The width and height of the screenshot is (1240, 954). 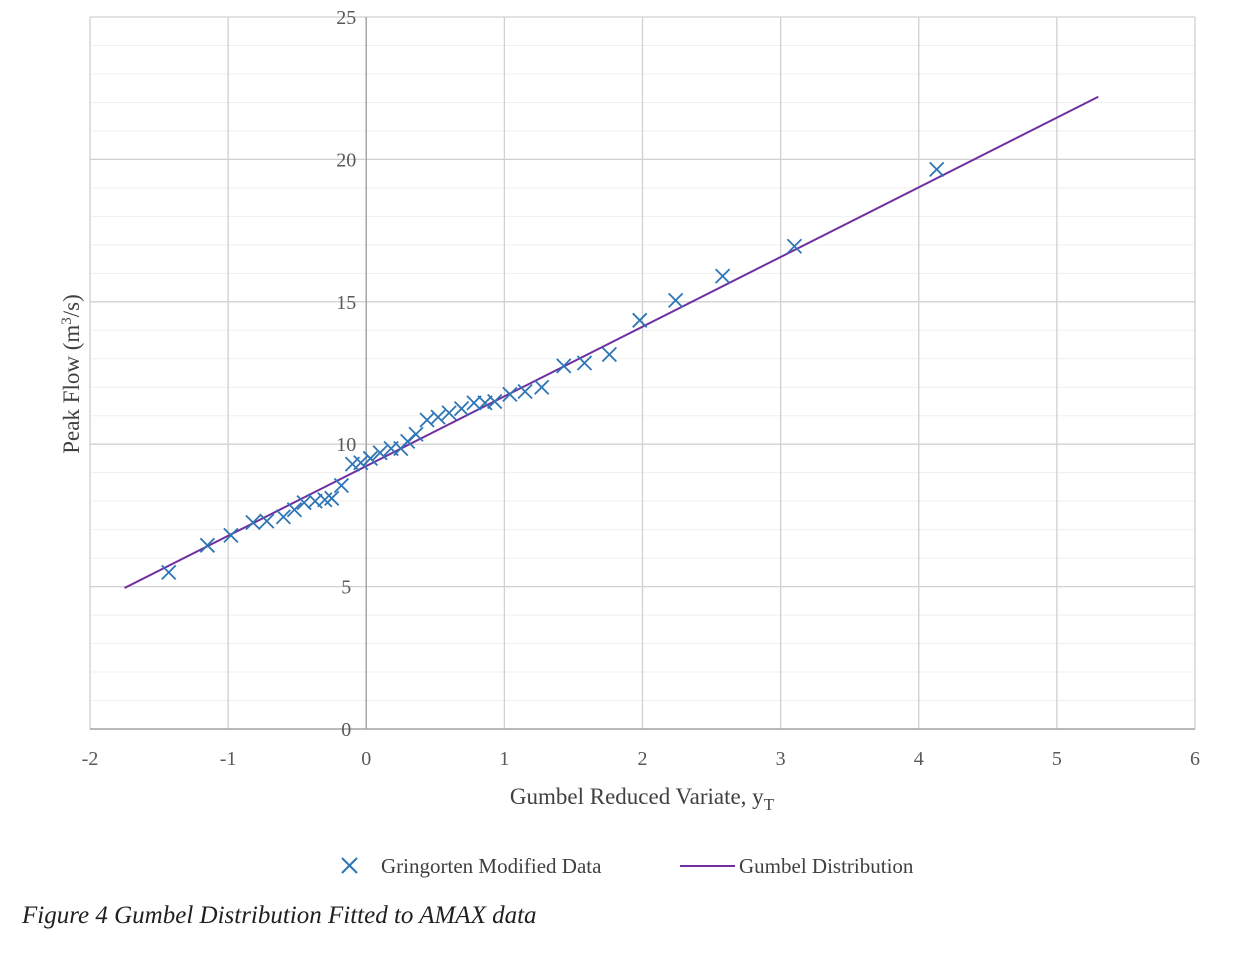 I want to click on legend-marker-gringorten, so click(x=349, y=865).